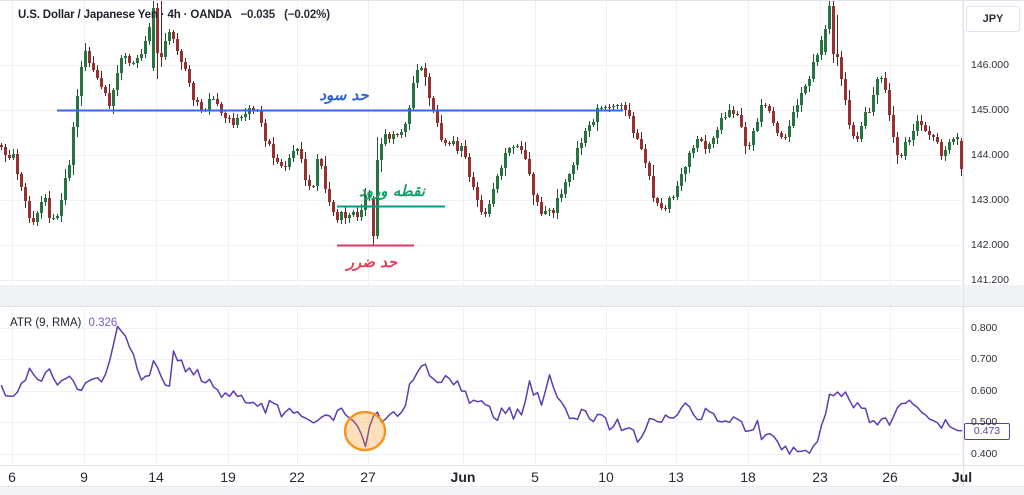  I want to click on price-tick-label: 145.000, so click(990, 110).